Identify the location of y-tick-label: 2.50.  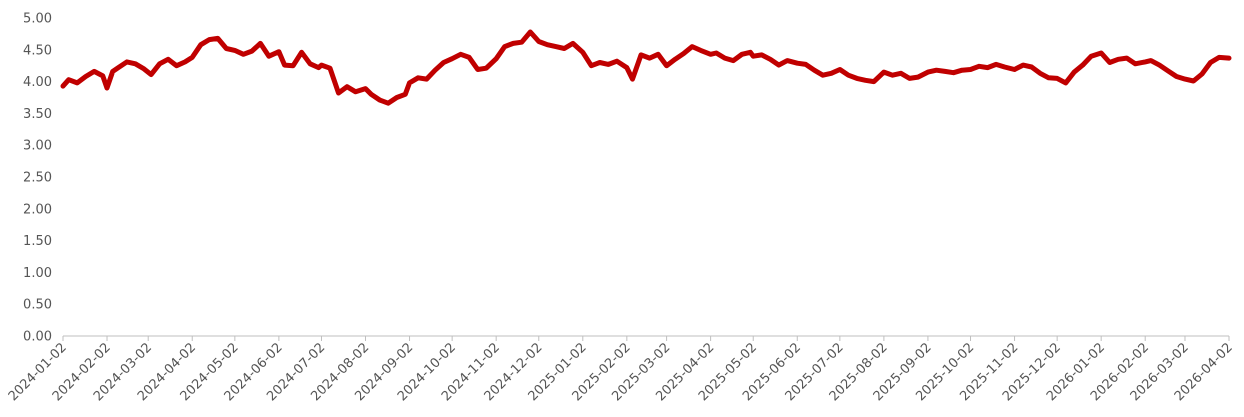
(37, 178).